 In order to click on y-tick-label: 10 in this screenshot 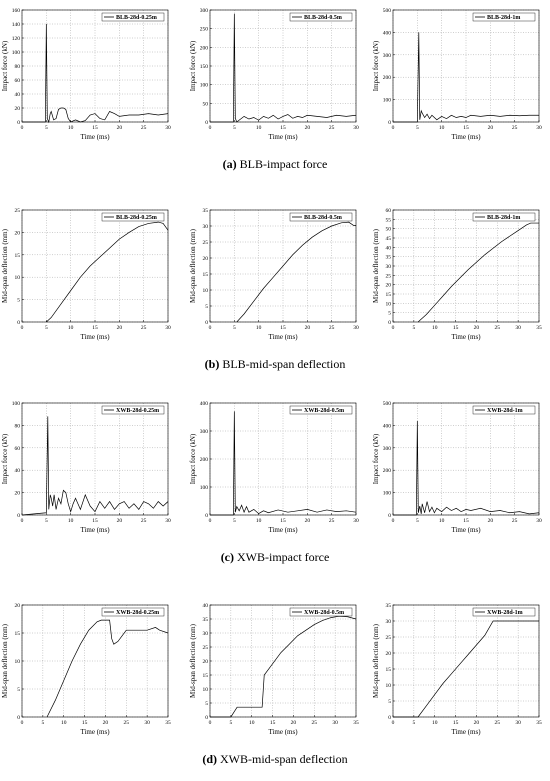, I will do `click(389, 686)`.